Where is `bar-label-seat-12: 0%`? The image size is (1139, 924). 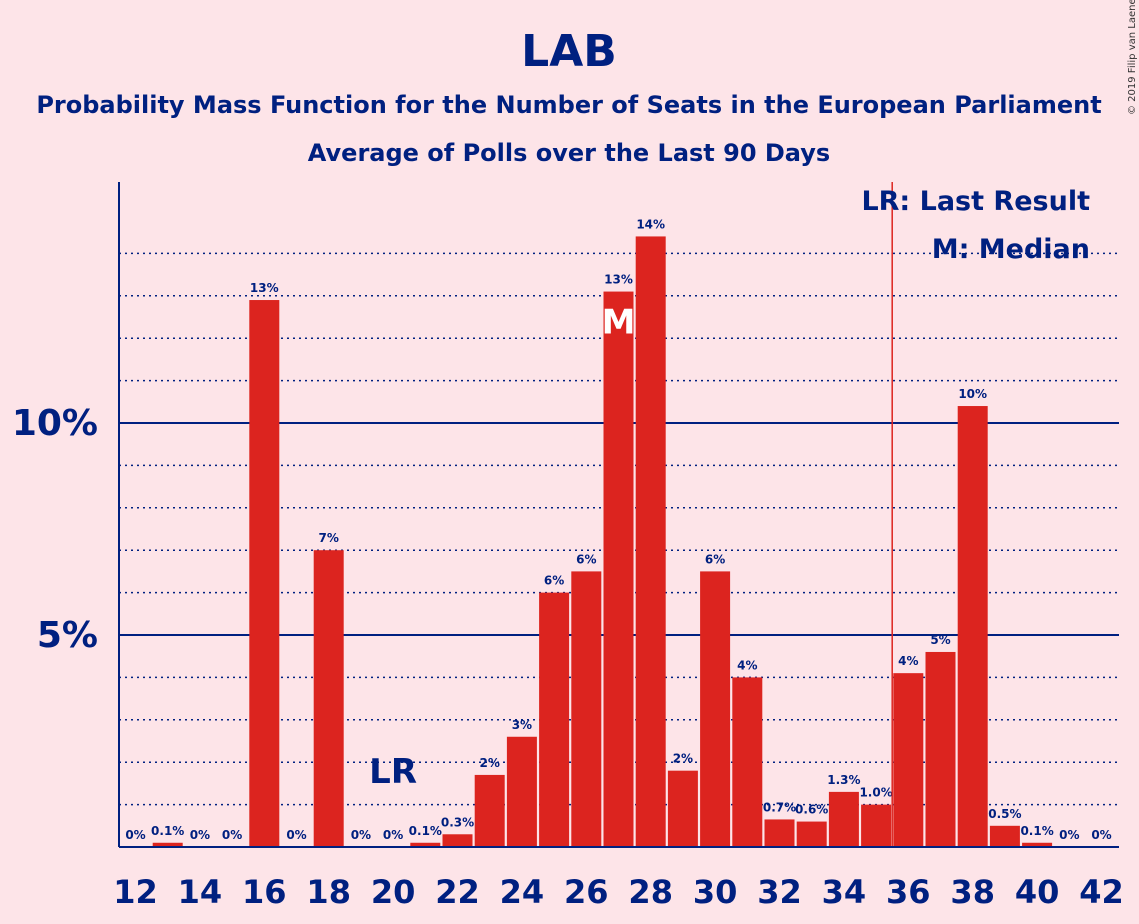 bar-label-seat-12: 0% is located at coordinates (135, 835).